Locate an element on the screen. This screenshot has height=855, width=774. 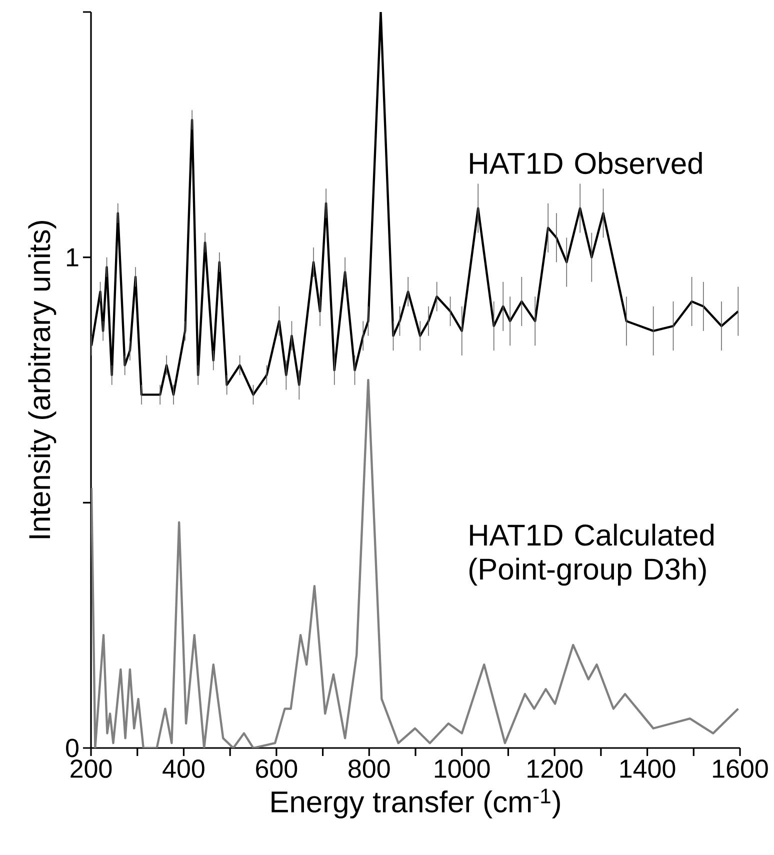
x-tick-label: 1200 is located at coordinates (555, 769).